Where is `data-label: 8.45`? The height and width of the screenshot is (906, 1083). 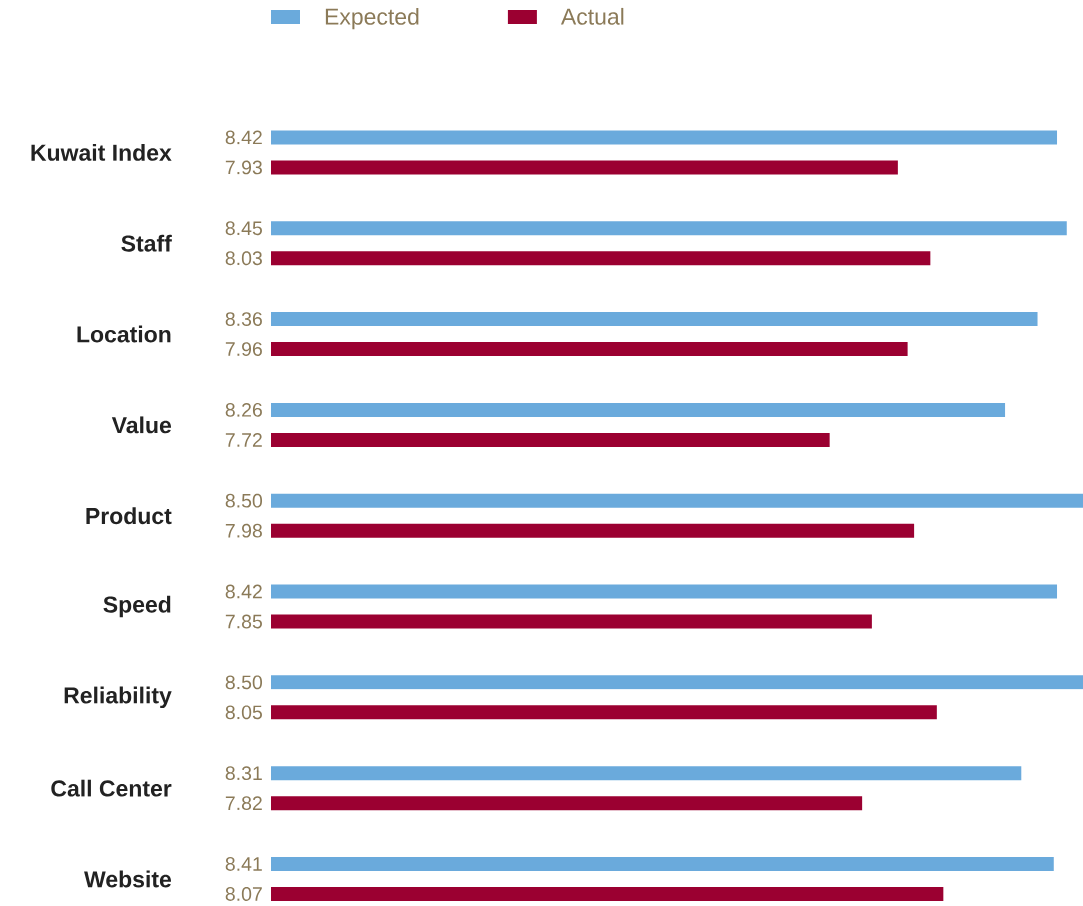 data-label: 8.45 is located at coordinates (243, 228).